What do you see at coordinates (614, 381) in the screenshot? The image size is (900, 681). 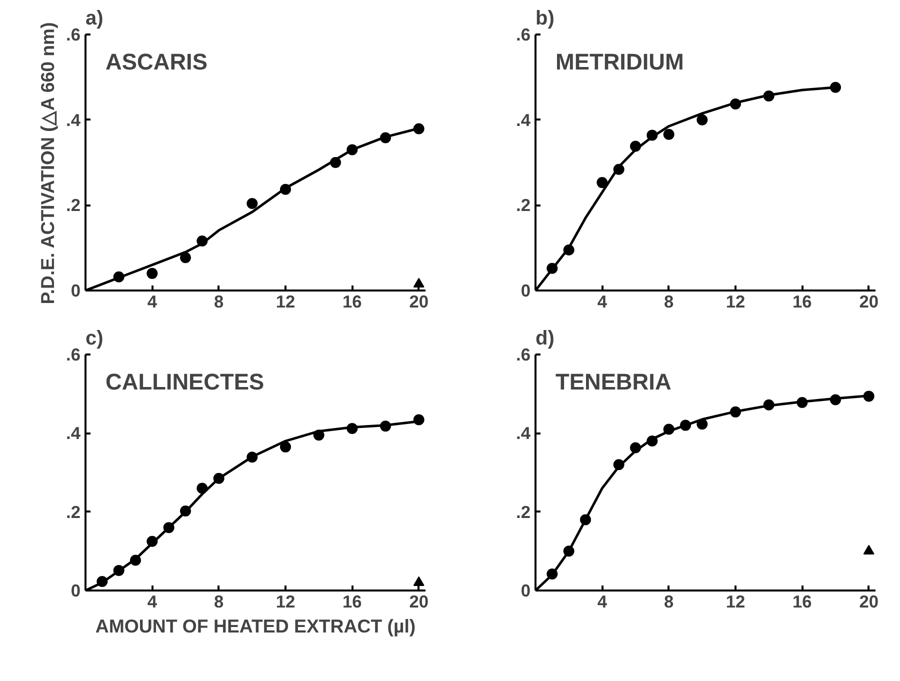 I see `text: TENEBRIA` at bounding box center [614, 381].